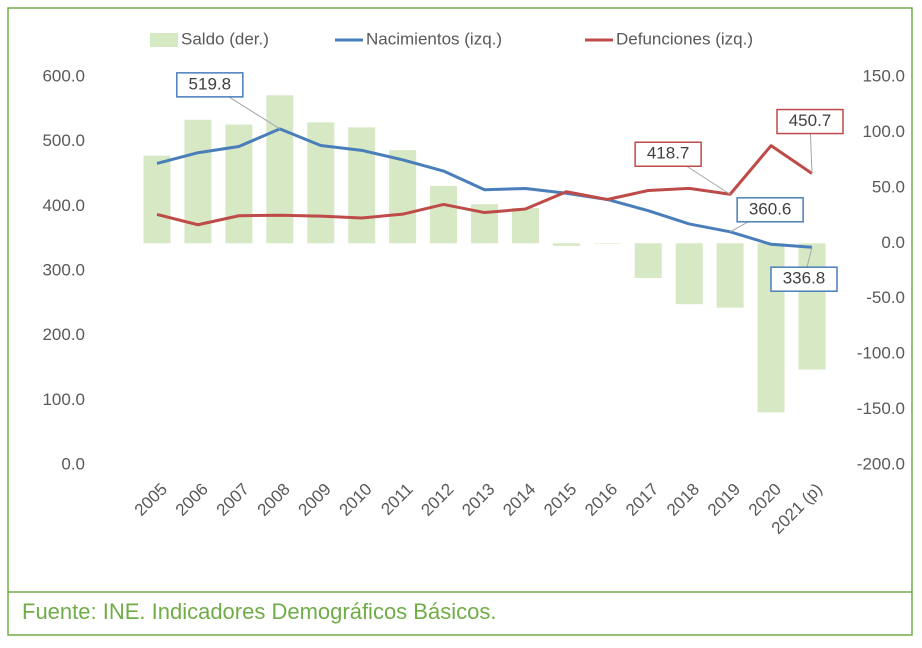 Image resolution: width=922 pixels, height=648 pixels. I want to click on x-tick-label: 2015, so click(560, 500).